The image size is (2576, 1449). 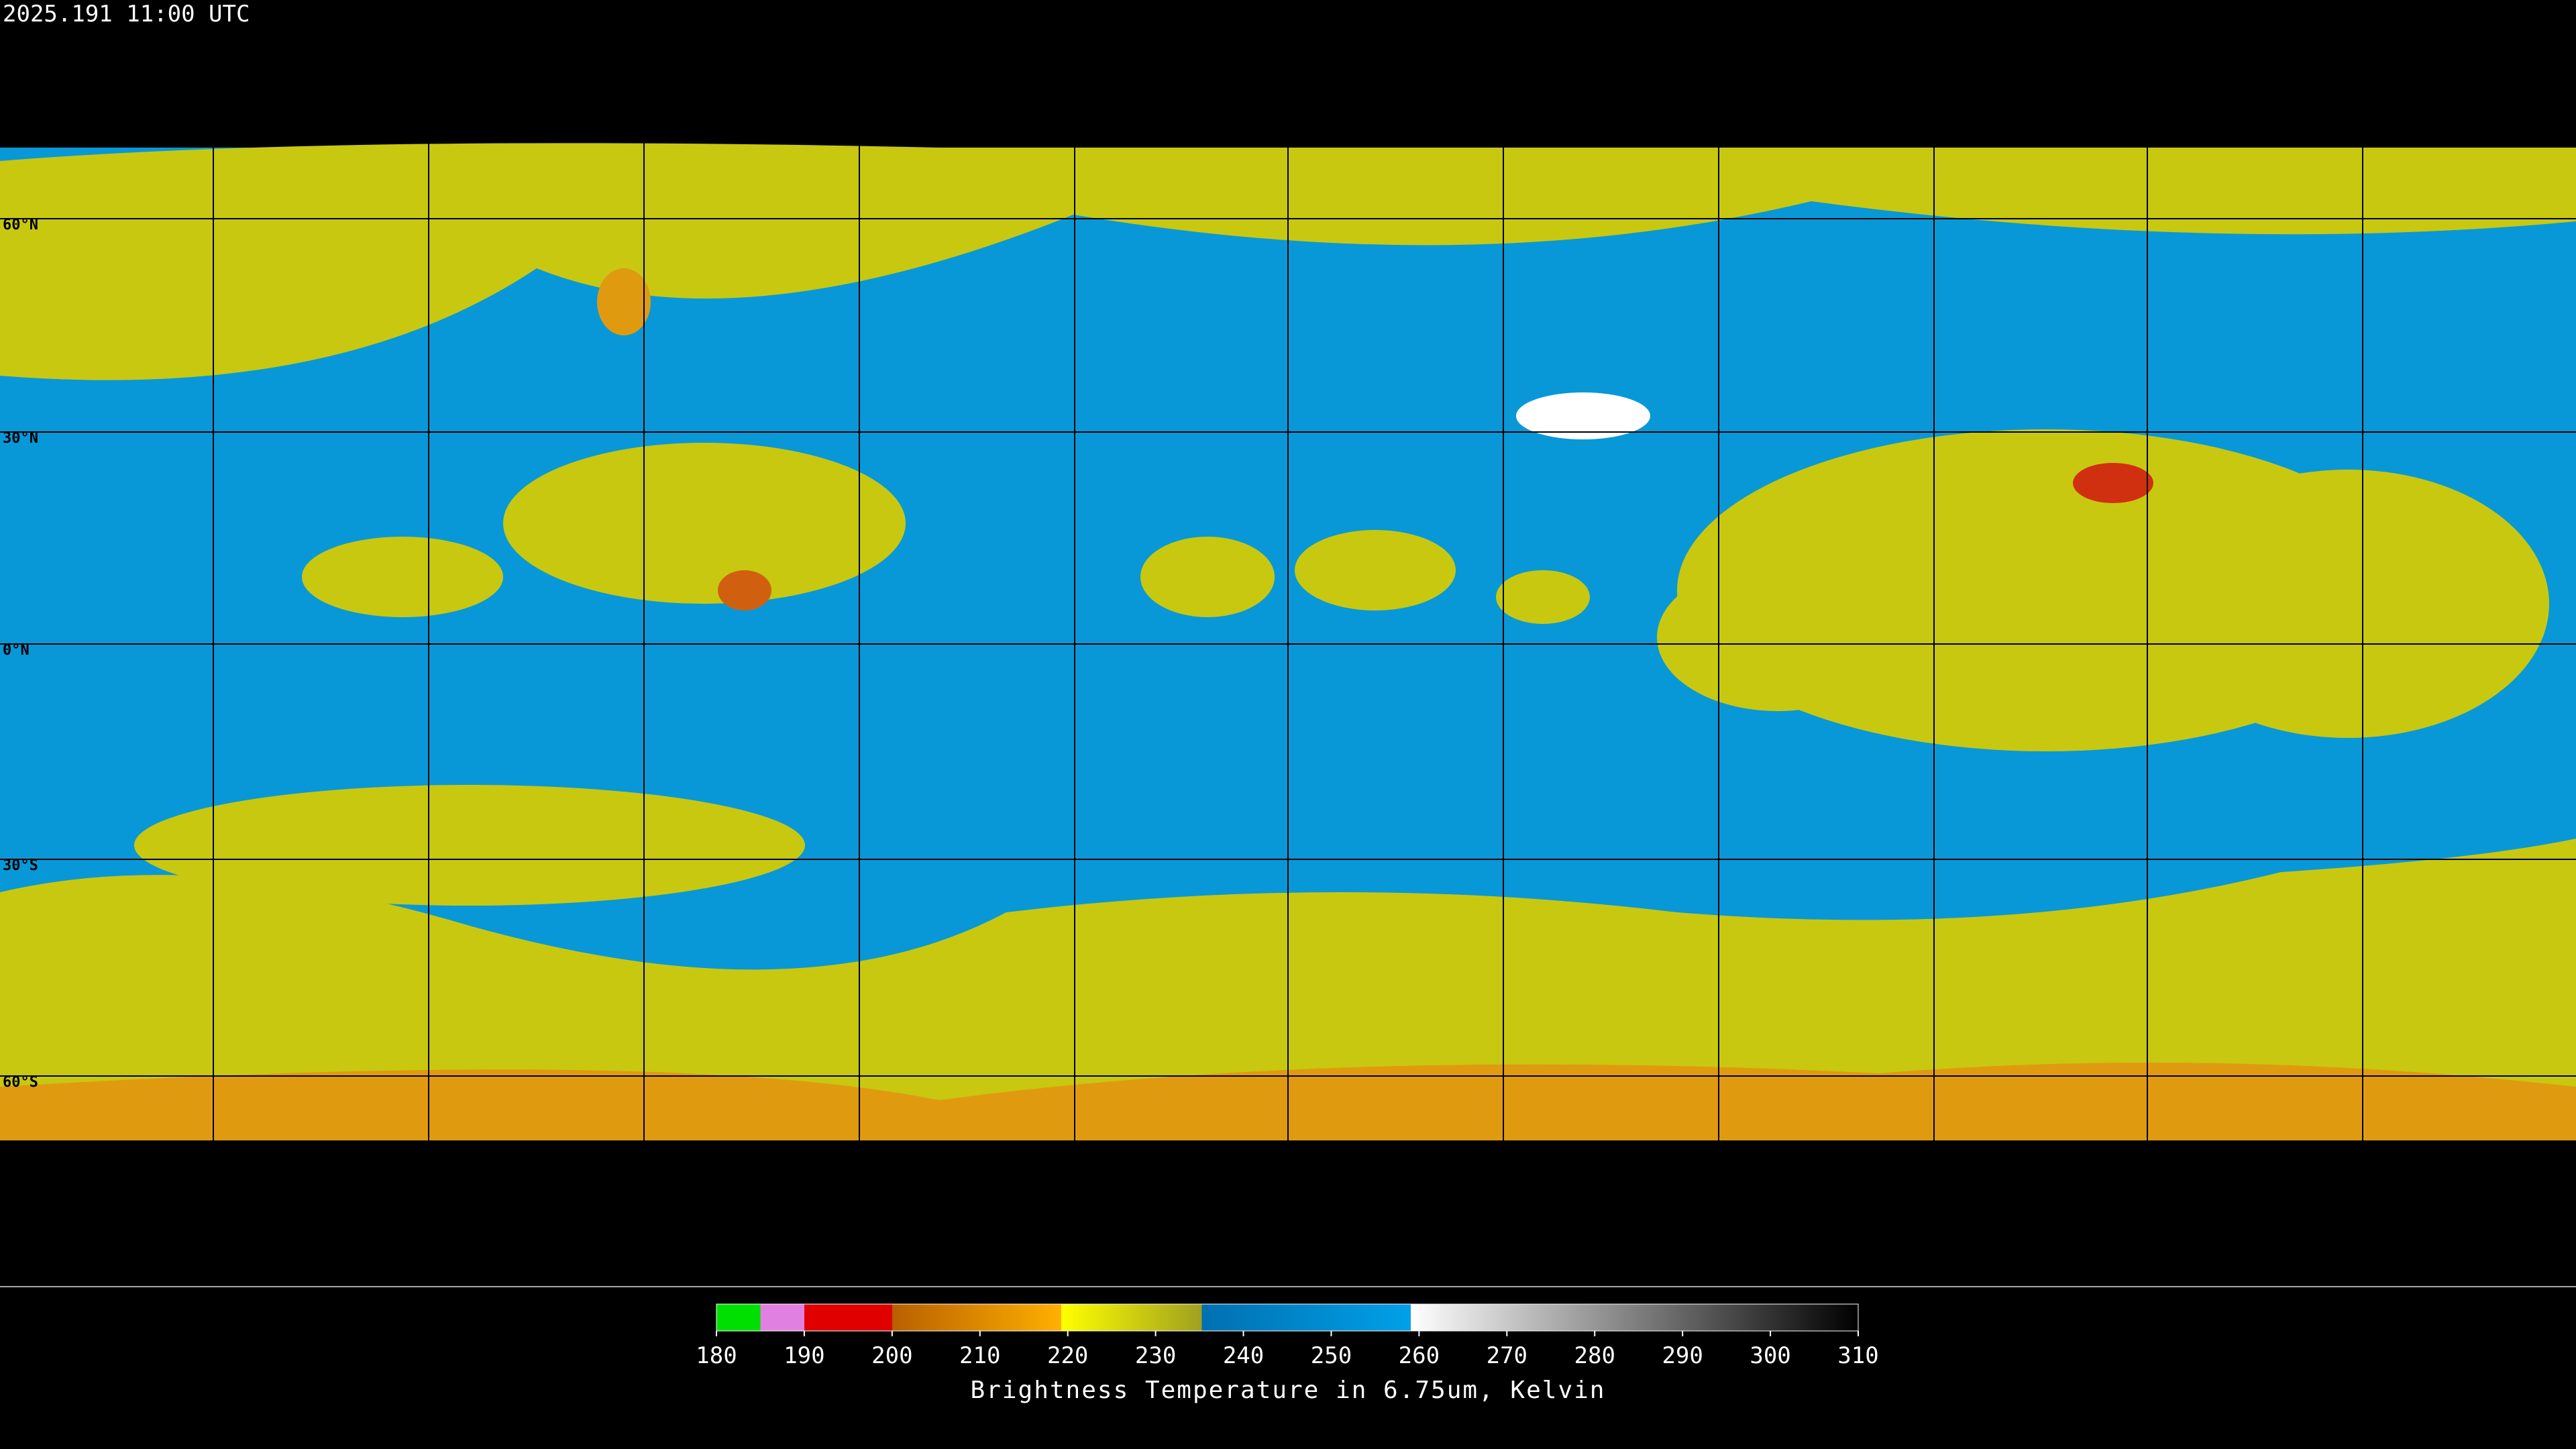 What do you see at coordinates (1288, 1390) in the screenshot?
I see `colorbar-label: Brightness Temperature in 6.75um, Kelvin` at bounding box center [1288, 1390].